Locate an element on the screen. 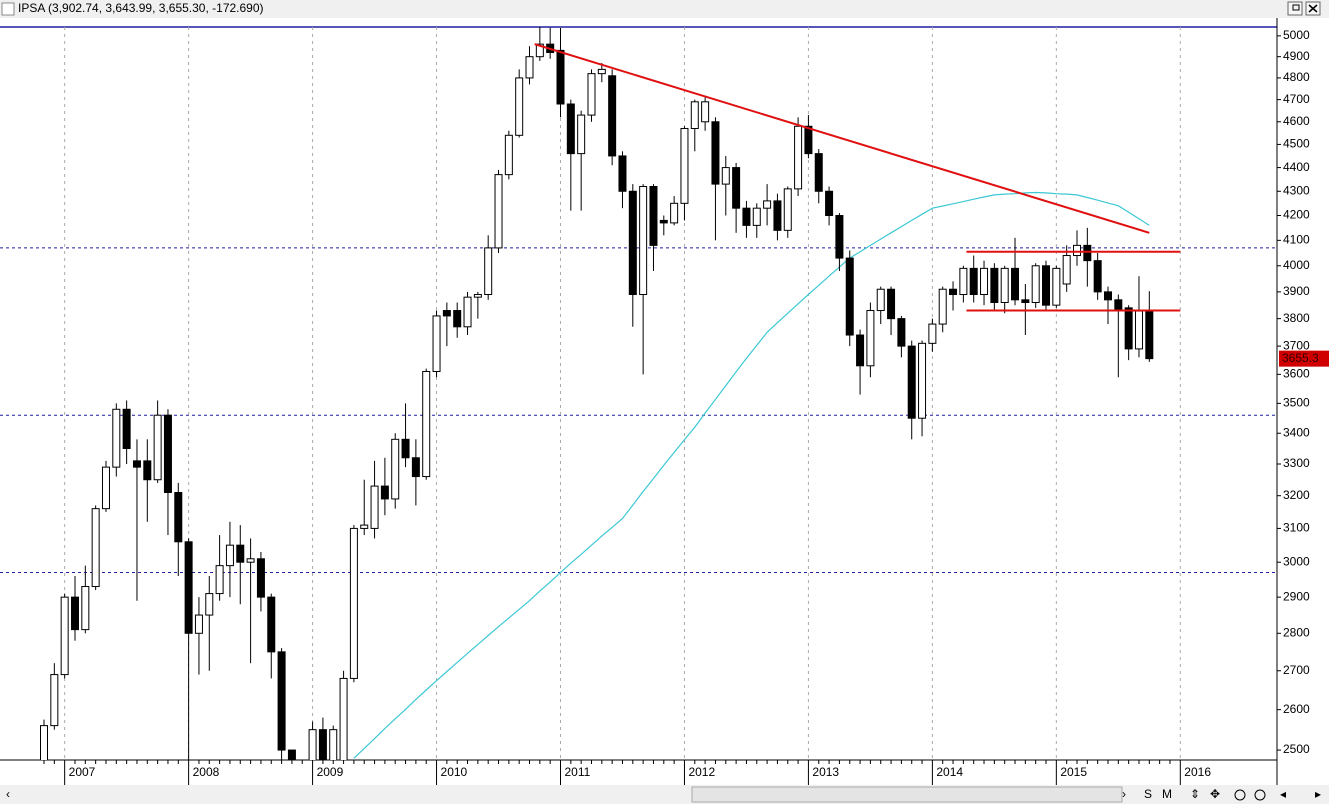 This screenshot has width=1329, height=804. y-tick-label: 2700 is located at coordinates (1296, 670).